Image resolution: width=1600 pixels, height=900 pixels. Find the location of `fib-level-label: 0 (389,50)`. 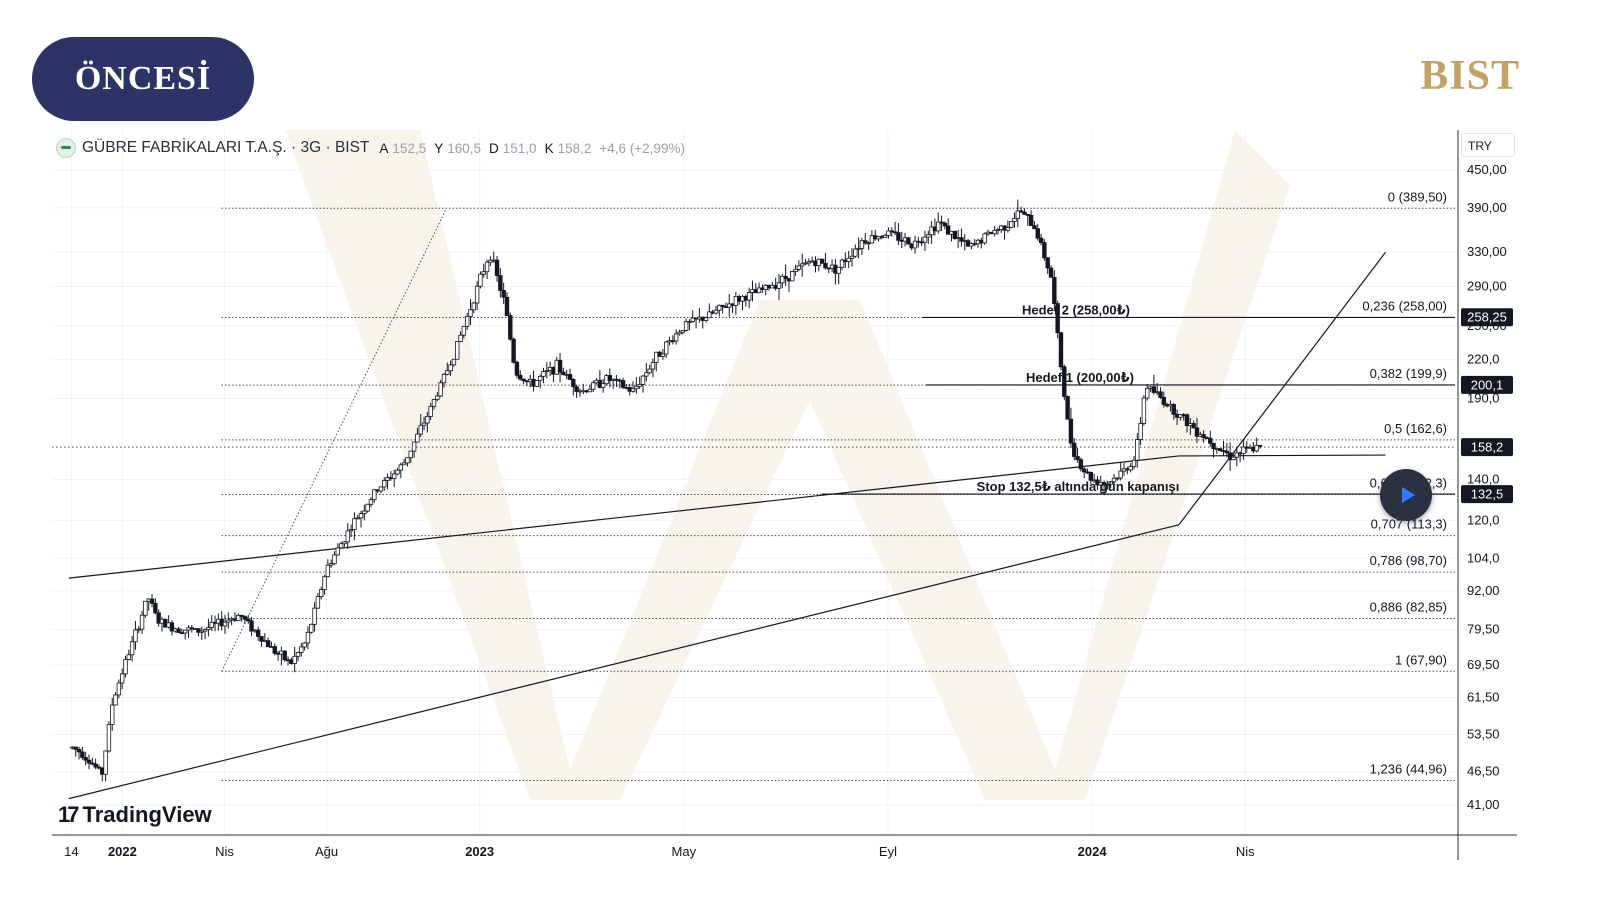

fib-level-label: 0 (389,50) is located at coordinates (1417, 196).